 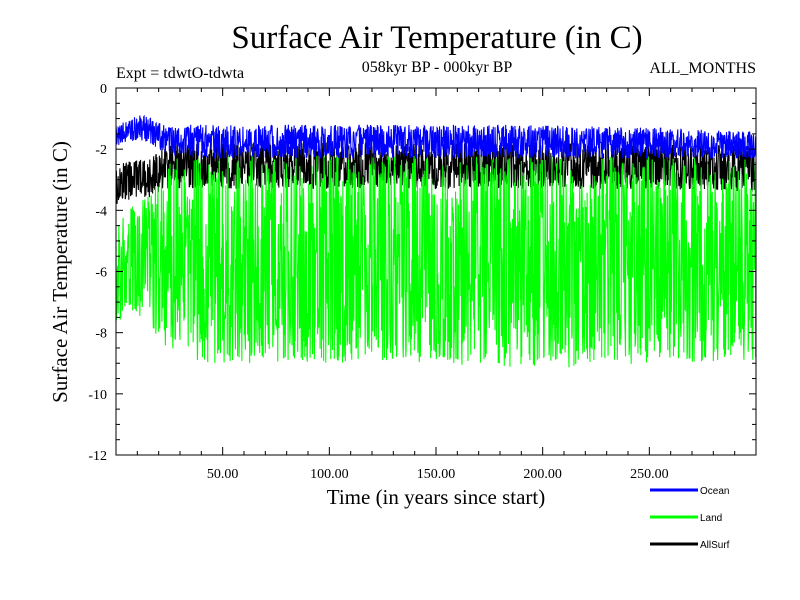 What do you see at coordinates (101, 273) in the screenshot?
I see `y-tick-label: -6` at bounding box center [101, 273].